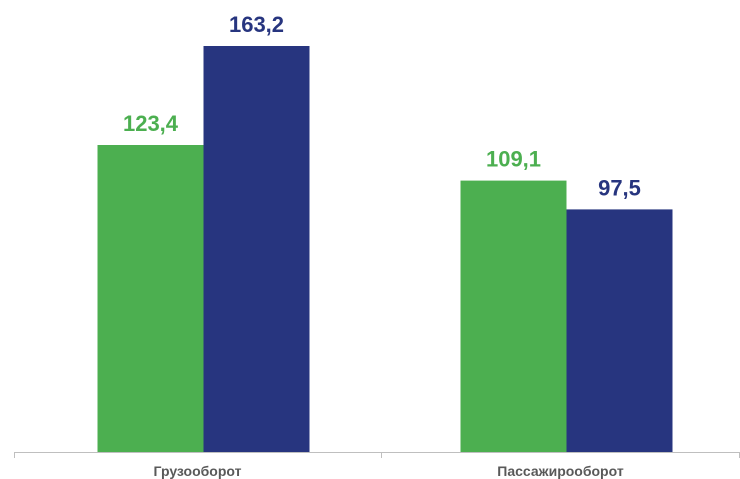 The width and height of the screenshot is (740, 479). What do you see at coordinates (513, 159) in the screenshot?
I see `data-label-1-2: 109,1` at bounding box center [513, 159].